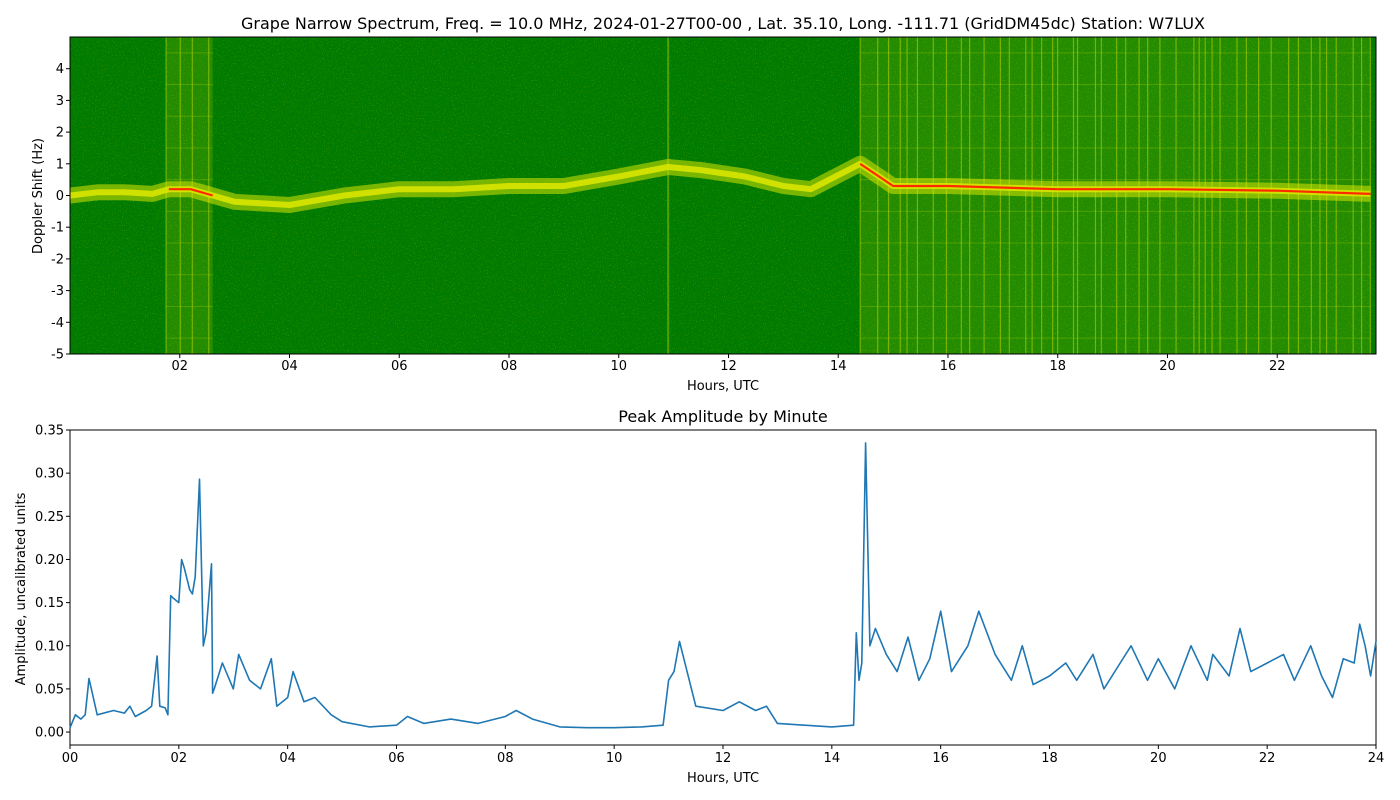  What do you see at coordinates (49, 474) in the screenshot?
I see `amplitude-y-tick-label: 0.30` at bounding box center [49, 474].